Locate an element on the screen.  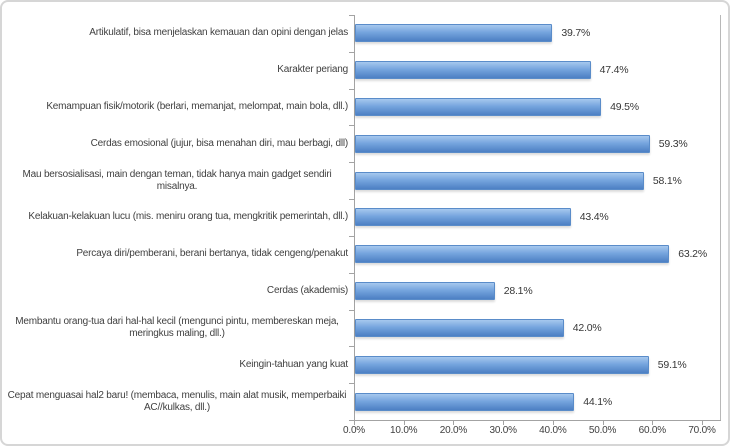
x-axis-tick-label: 40.0% is located at coordinates (553, 430).